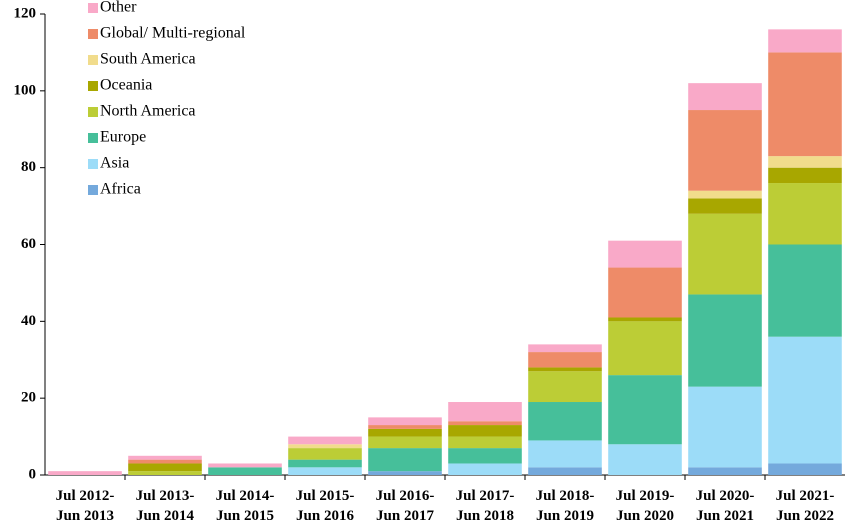 This screenshot has height=524, width=845. What do you see at coordinates (85, 506) in the screenshot?
I see `x-tick-label: Jul 2012-Jun 2013` at bounding box center [85, 506].